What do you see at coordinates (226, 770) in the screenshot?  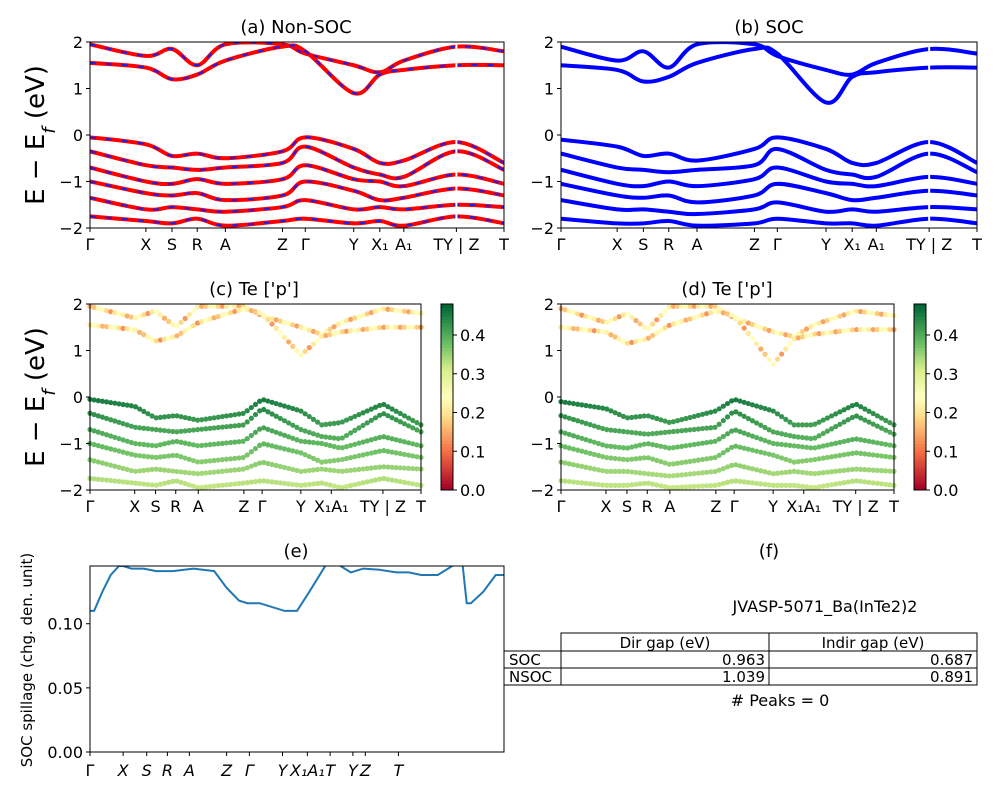 I see `pe-xtick-label: Z` at bounding box center [226, 770].